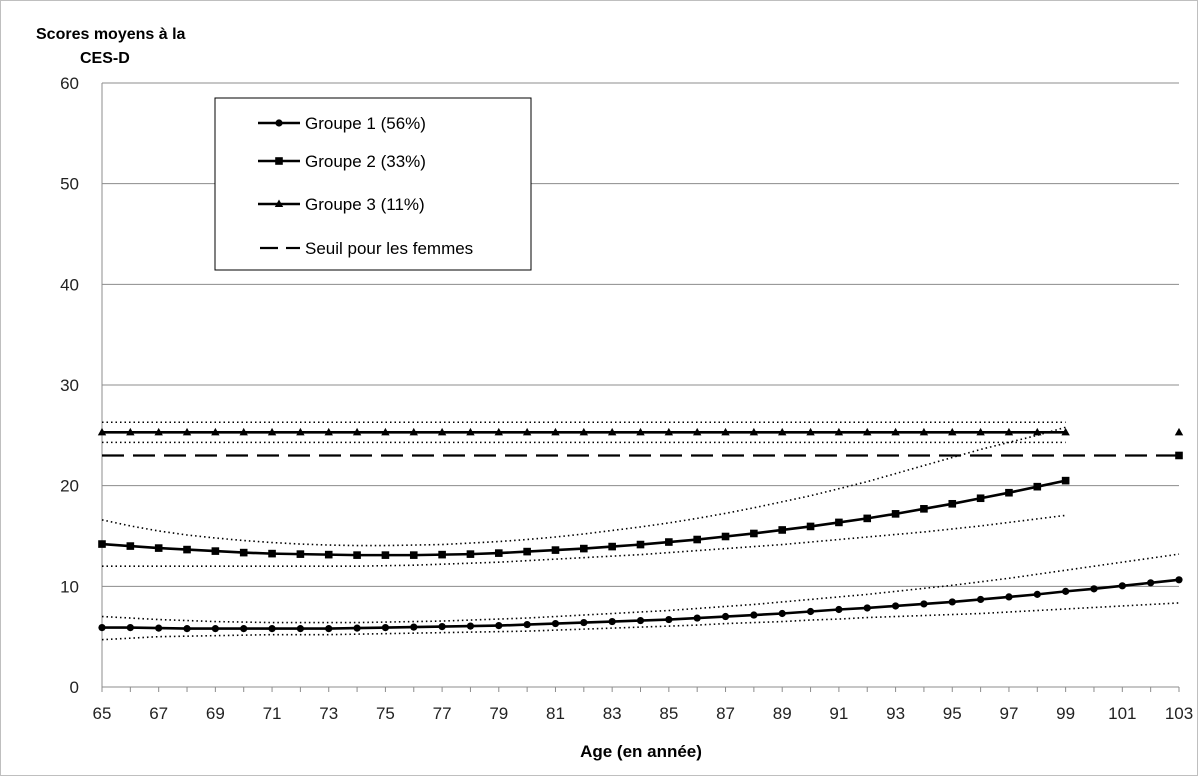  I want to click on x-tick-label-89: 89, so click(782, 713).